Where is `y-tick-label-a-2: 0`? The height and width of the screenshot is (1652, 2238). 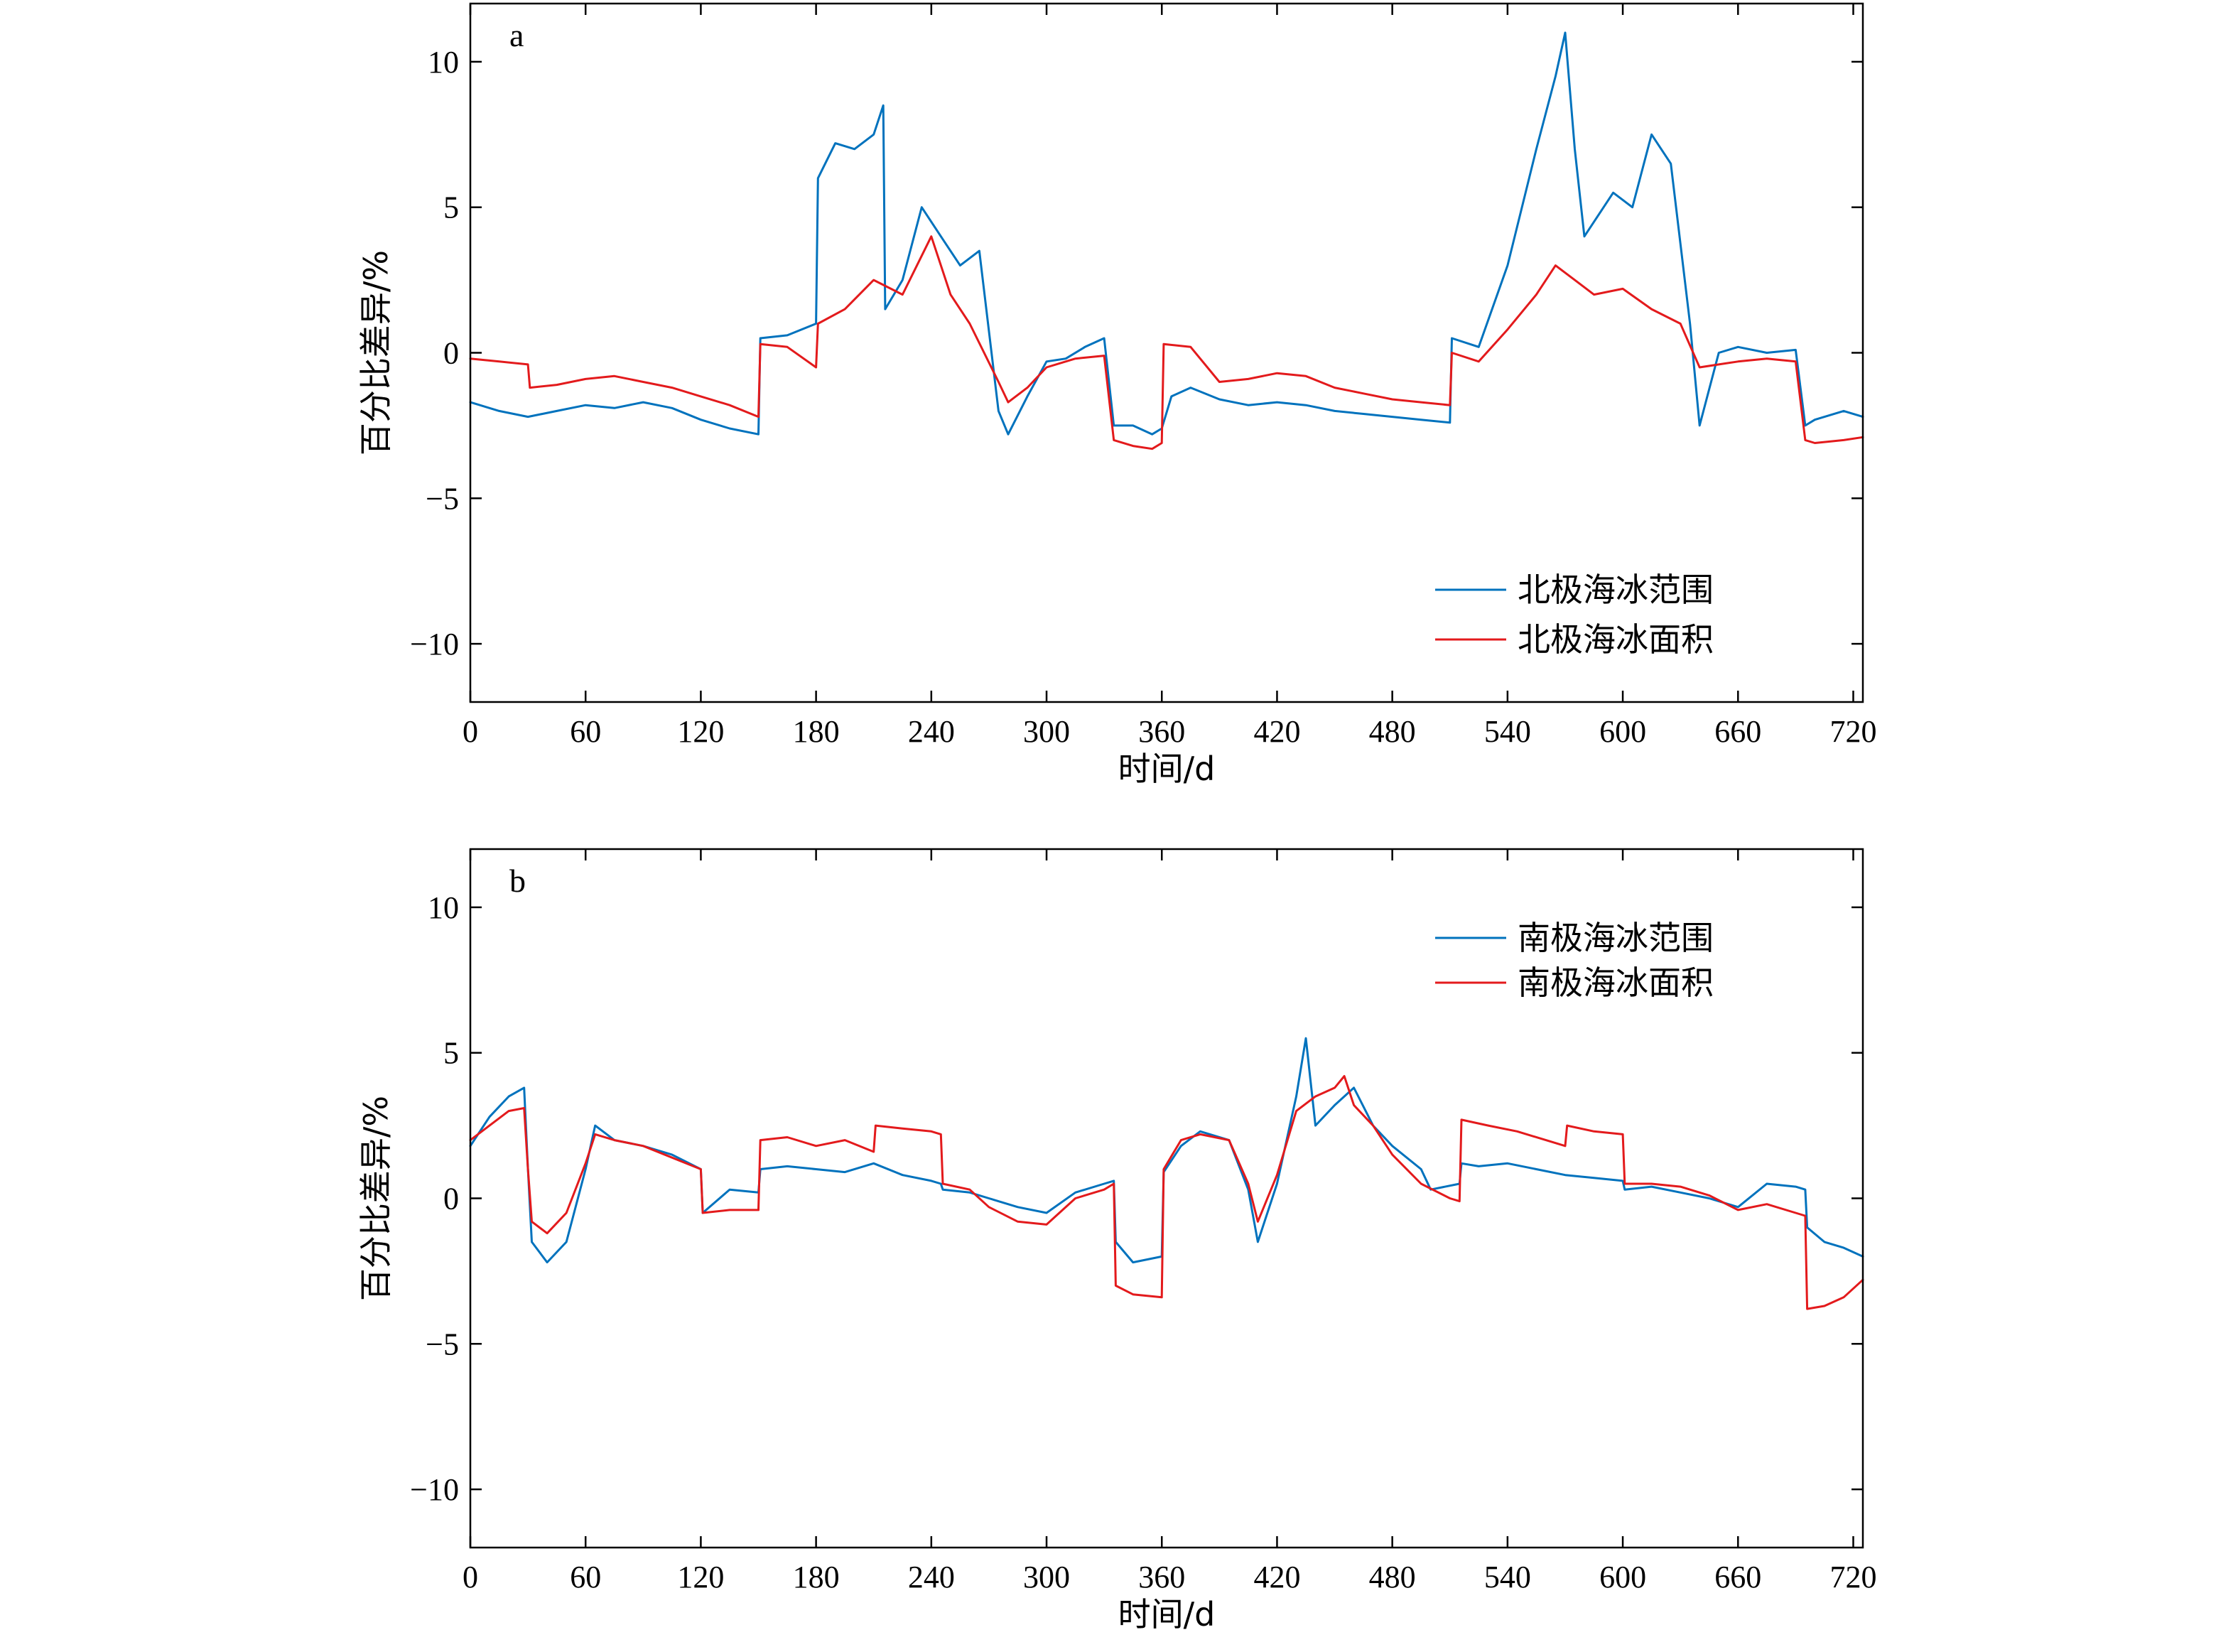 y-tick-label-a-2: 0 is located at coordinates (451, 353).